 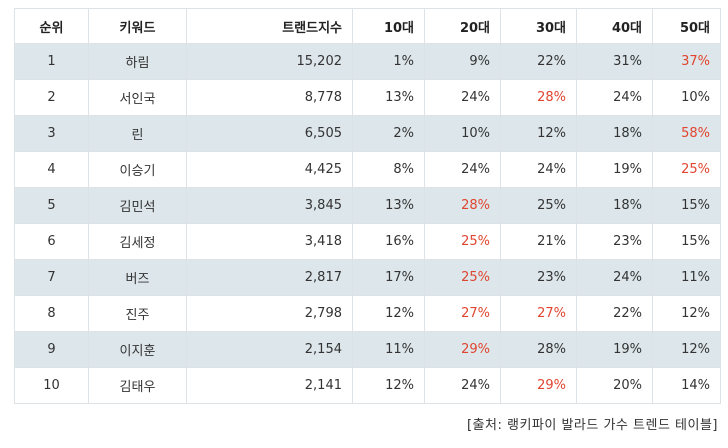 What do you see at coordinates (51, 97) in the screenshot?
I see `rank-cell: 2` at bounding box center [51, 97].